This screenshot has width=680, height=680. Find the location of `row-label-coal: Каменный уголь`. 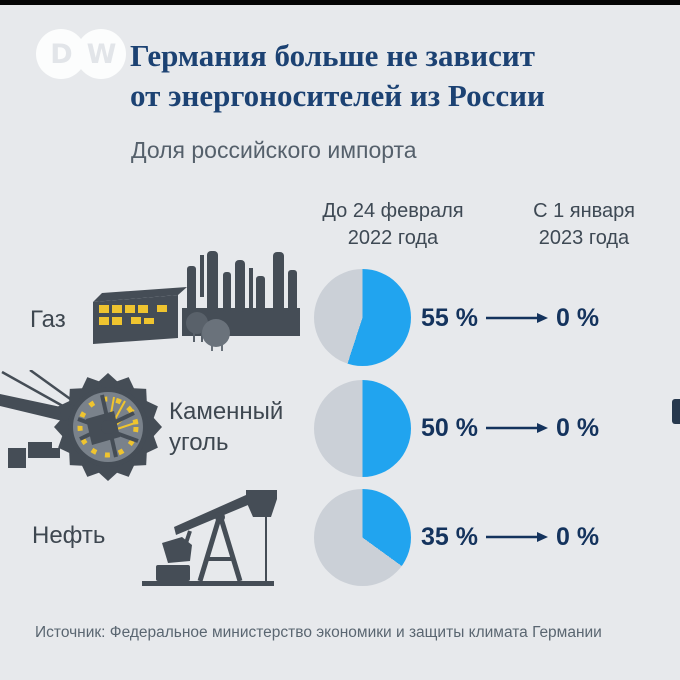

row-label-coal: Каменный уголь is located at coordinates (226, 427).